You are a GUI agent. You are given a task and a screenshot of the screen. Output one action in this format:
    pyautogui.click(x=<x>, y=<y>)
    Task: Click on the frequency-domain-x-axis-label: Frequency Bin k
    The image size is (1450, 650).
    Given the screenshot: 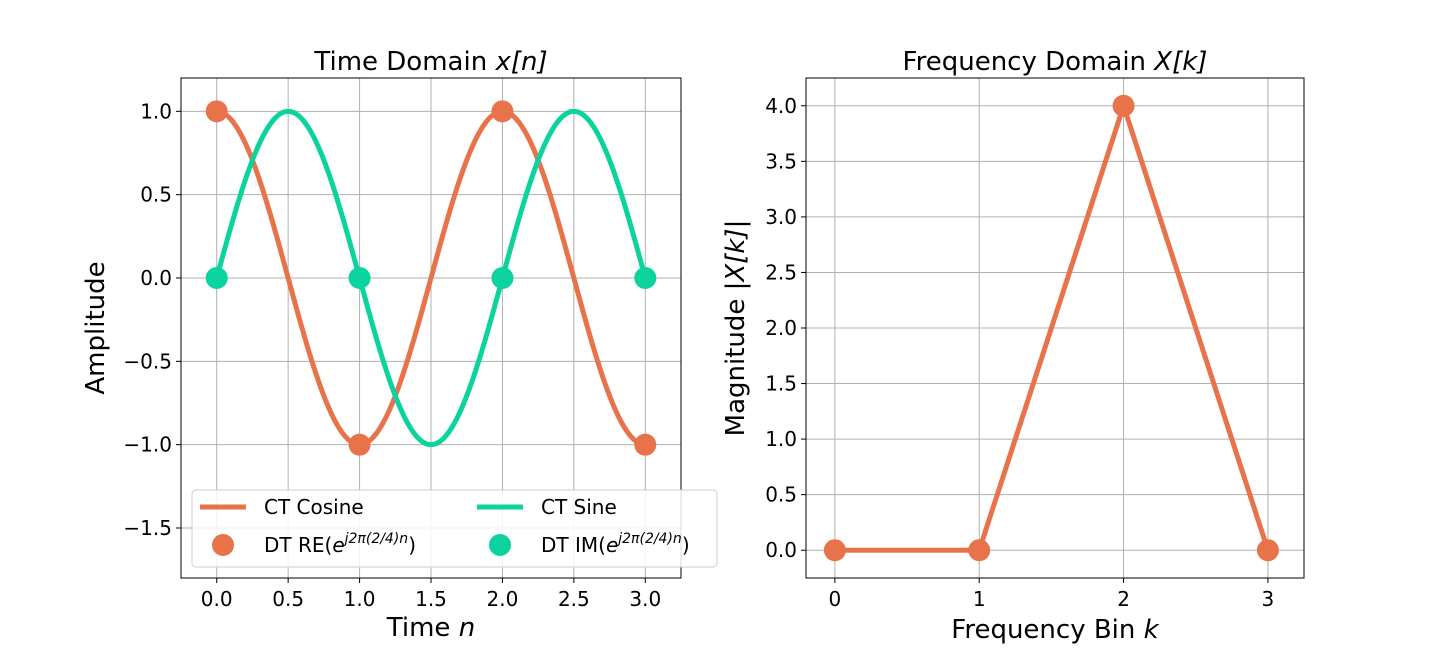 What is the action you would take?
    pyautogui.click(x=1055, y=630)
    